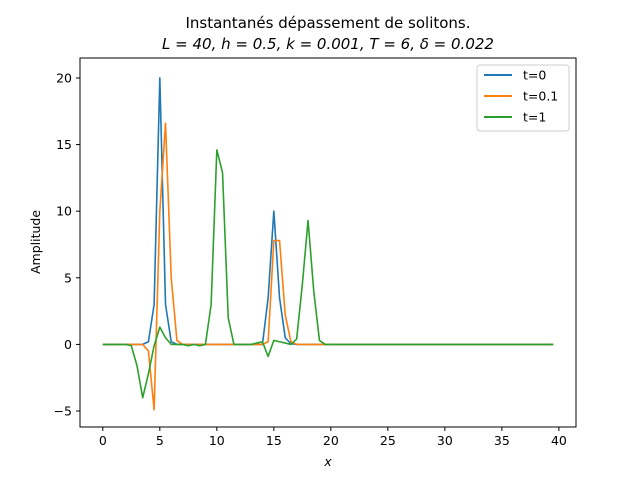  What do you see at coordinates (64, 144) in the screenshot?
I see `y-tick-label: 15` at bounding box center [64, 144].